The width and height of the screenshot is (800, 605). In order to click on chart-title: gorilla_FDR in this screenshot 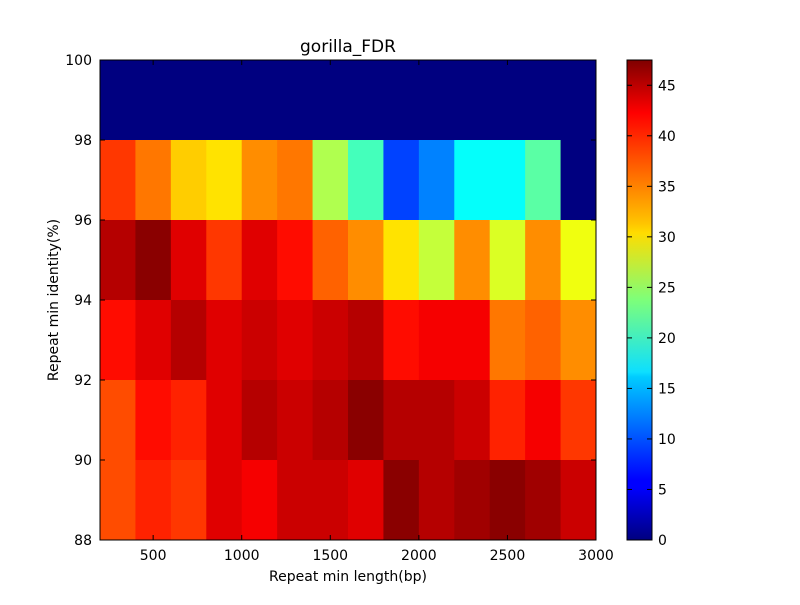, I will do `click(348, 47)`.